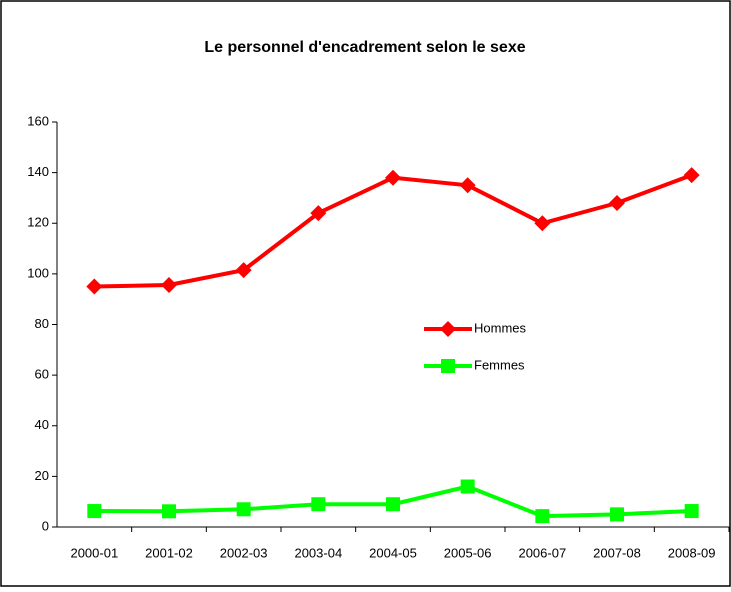 The width and height of the screenshot is (731, 592). Describe the element at coordinates (692, 552) in the screenshot. I see `x-tick-label: 2008-09` at that location.